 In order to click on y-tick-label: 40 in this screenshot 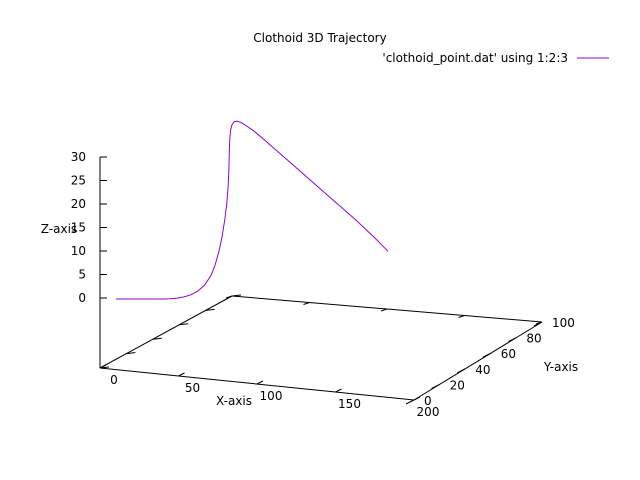, I will do `click(482, 370)`.